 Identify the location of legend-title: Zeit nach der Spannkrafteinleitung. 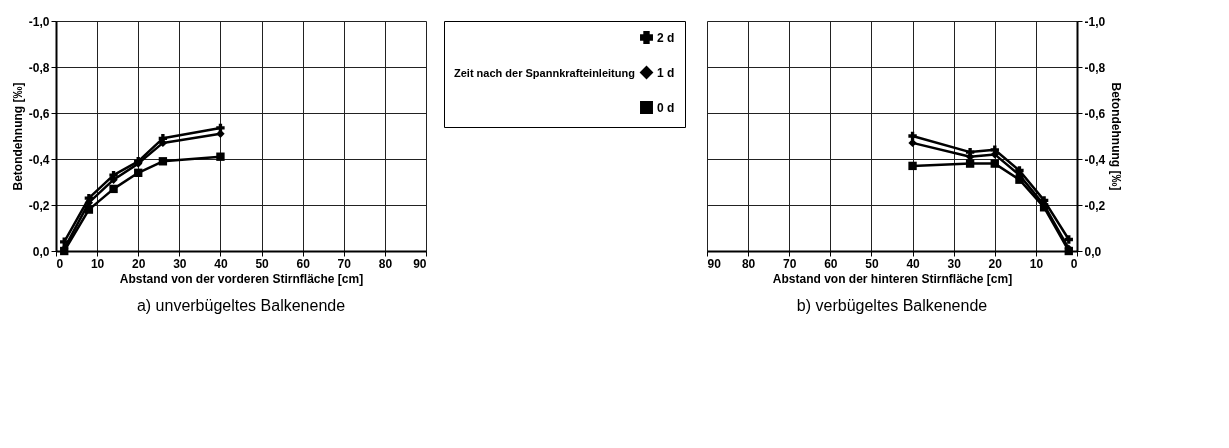
(544, 73).